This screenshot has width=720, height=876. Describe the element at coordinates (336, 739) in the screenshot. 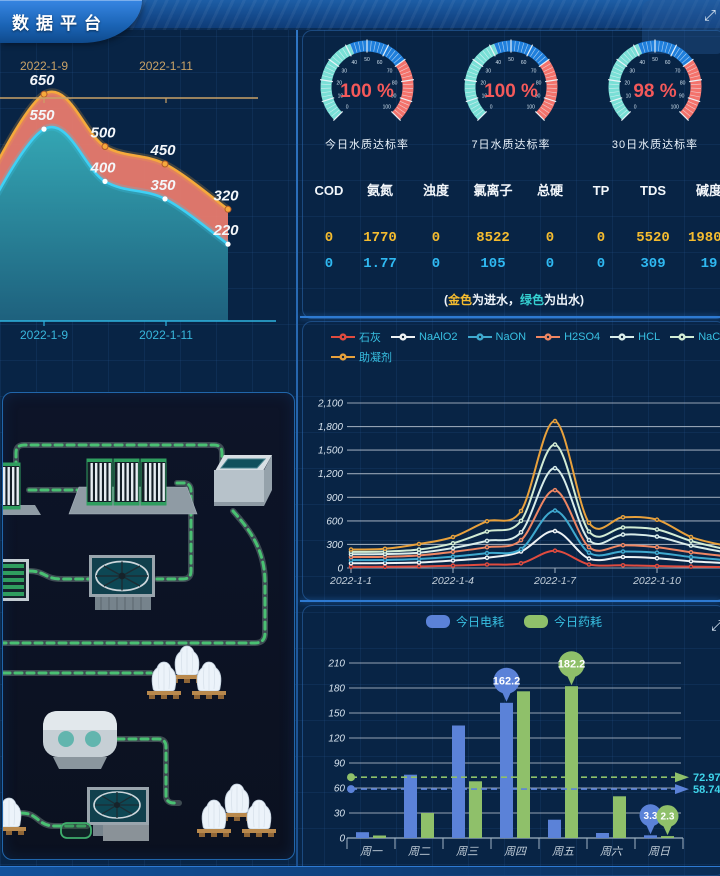

I see `svg-text: 120` at that location.